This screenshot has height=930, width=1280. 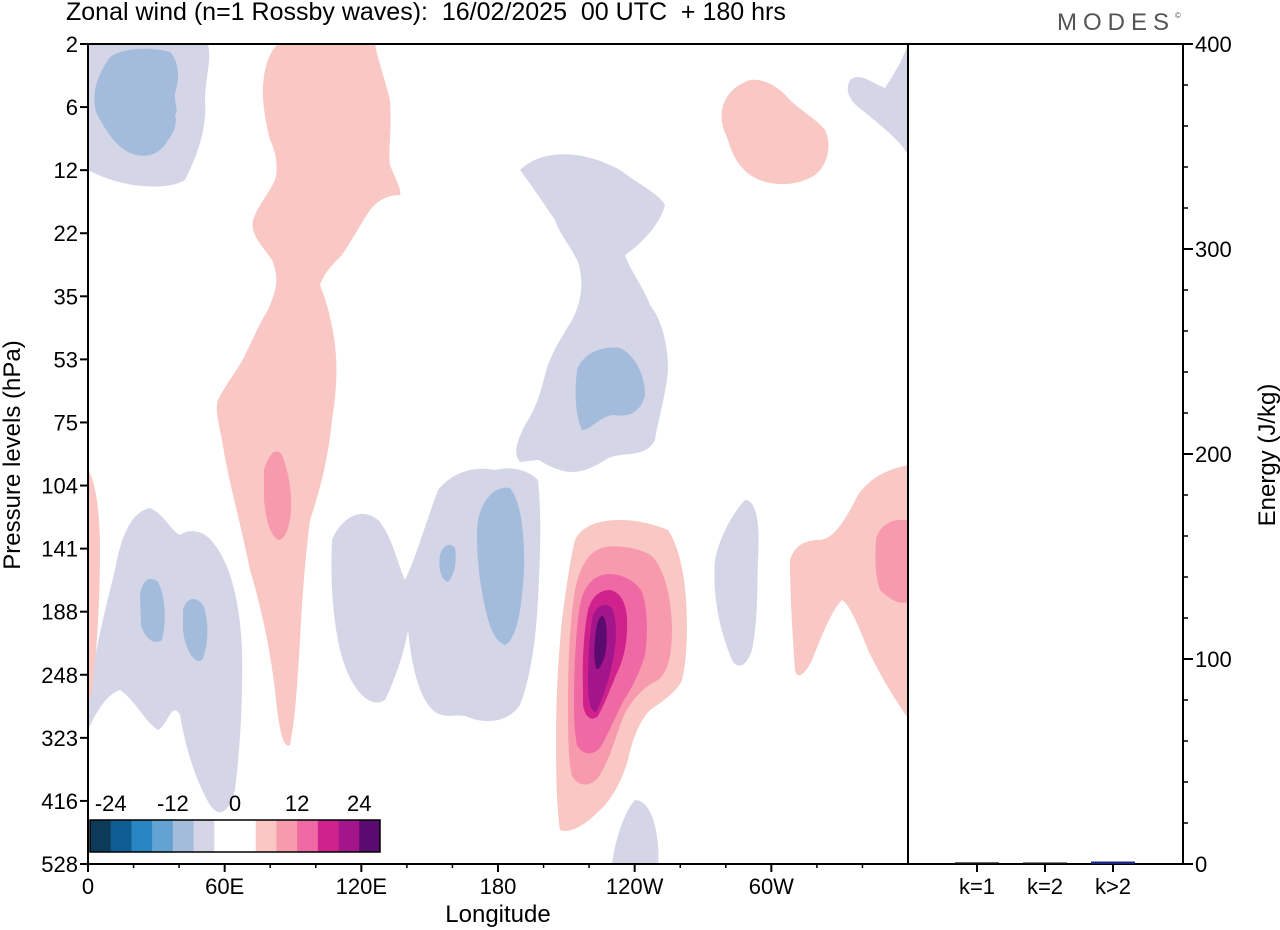 What do you see at coordinates (59, 549) in the screenshot?
I see `y-tick-label: 141` at bounding box center [59, 549].